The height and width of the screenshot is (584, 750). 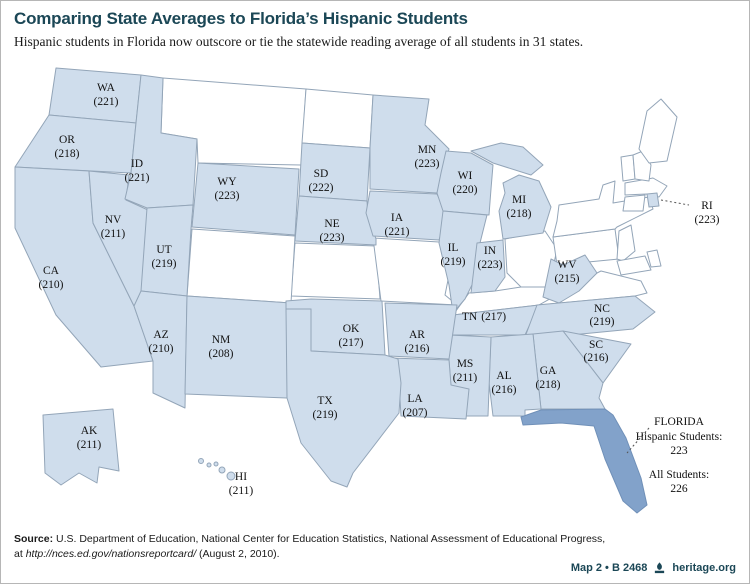 I want to click on state-or-shape, so click(x=75, y=144).